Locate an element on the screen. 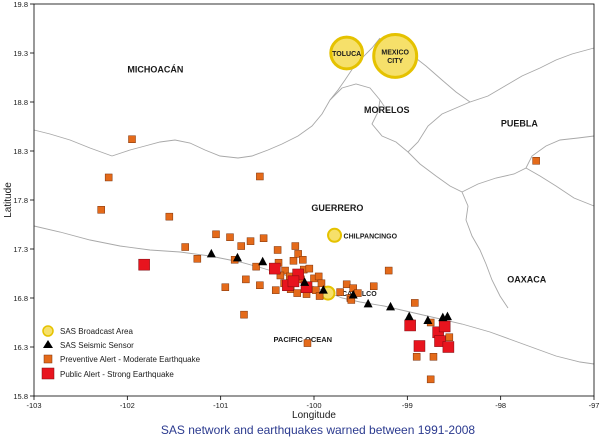  legend-strong-label: Public Alert - Strong Earthquake is located at coordinates (117, 374).